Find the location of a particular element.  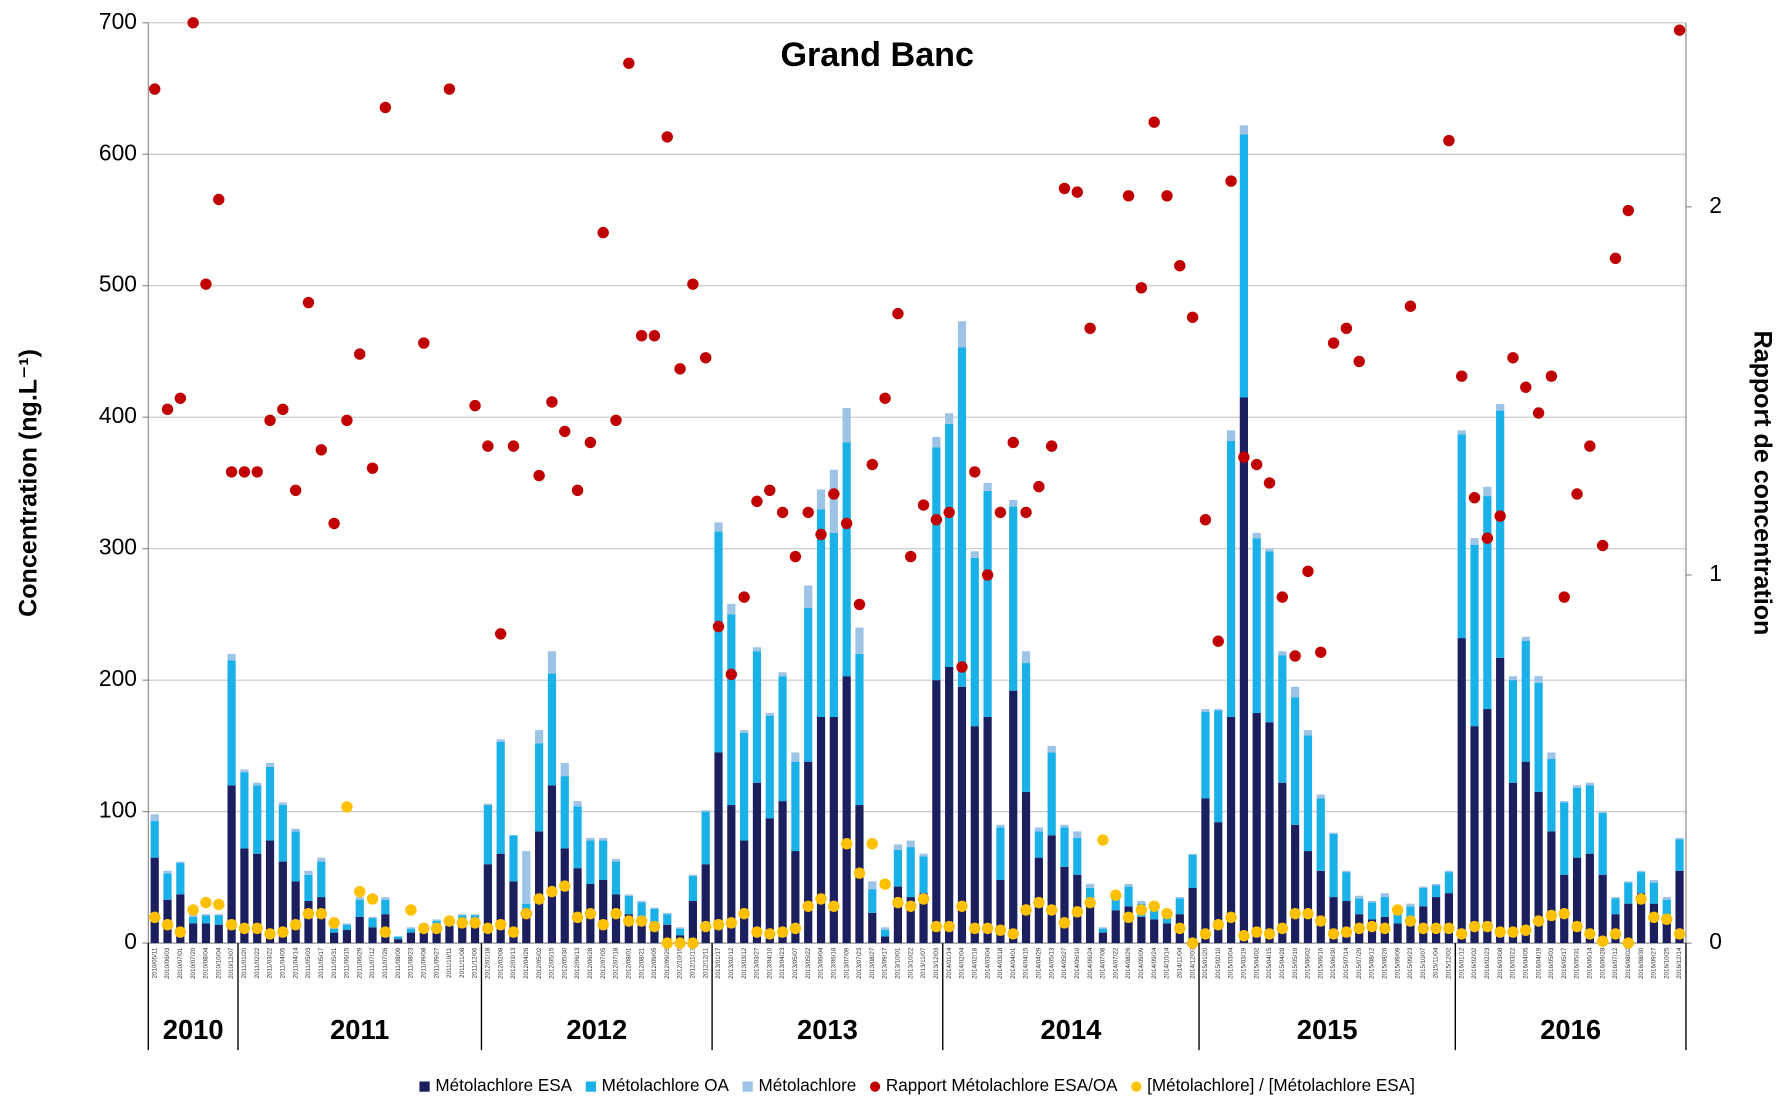

x-tick-label: 2016/01/12 is located at coordinates (1461, 963).